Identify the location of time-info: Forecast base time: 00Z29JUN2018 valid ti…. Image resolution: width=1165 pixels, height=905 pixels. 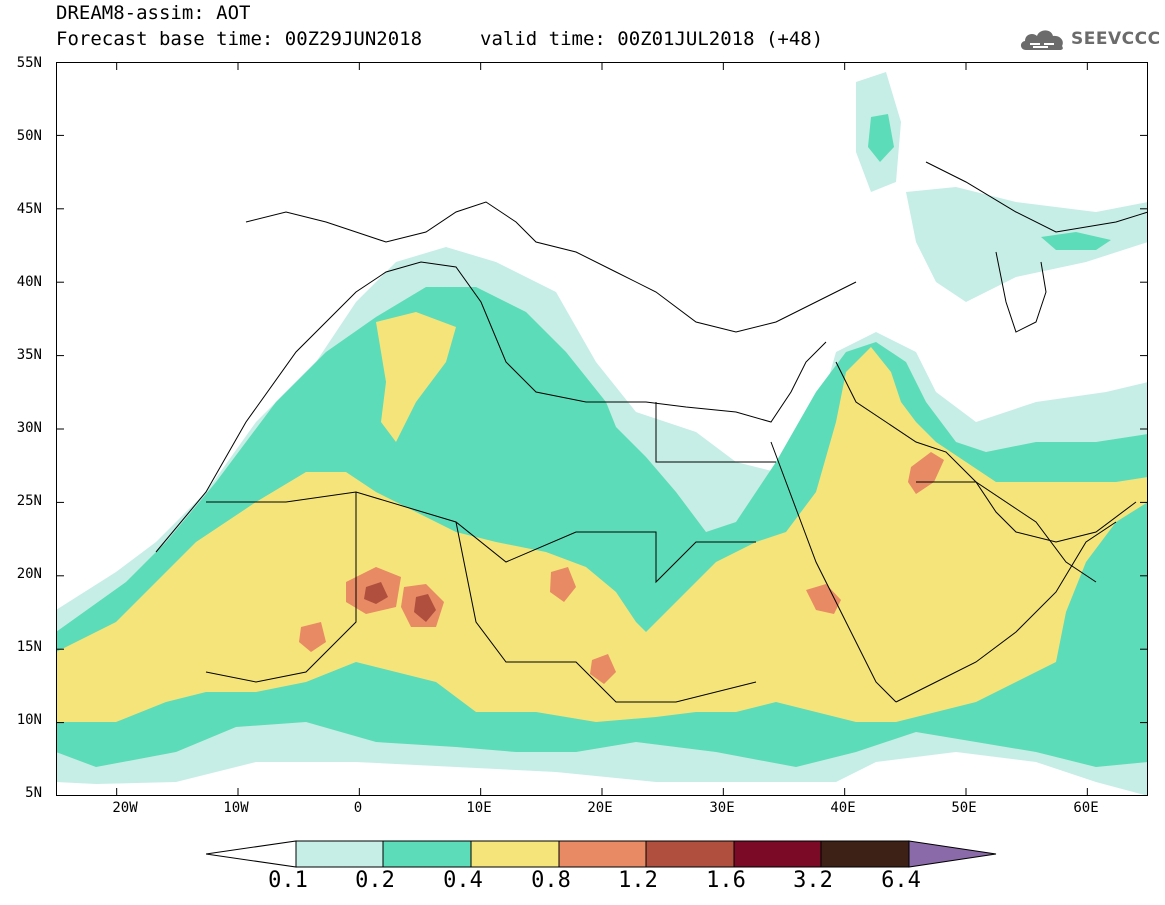
(439, 39).